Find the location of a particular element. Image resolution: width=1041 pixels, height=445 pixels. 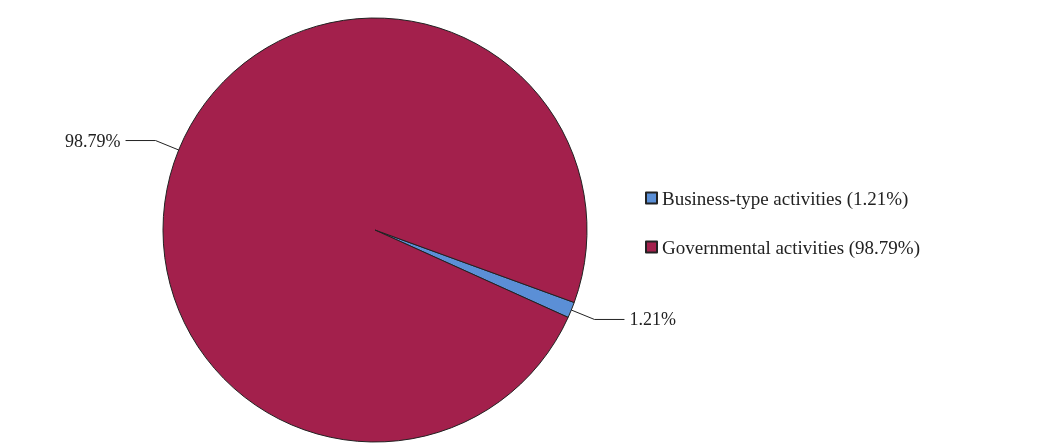

data-label: 98.79% is located at coordinates (93, 140).